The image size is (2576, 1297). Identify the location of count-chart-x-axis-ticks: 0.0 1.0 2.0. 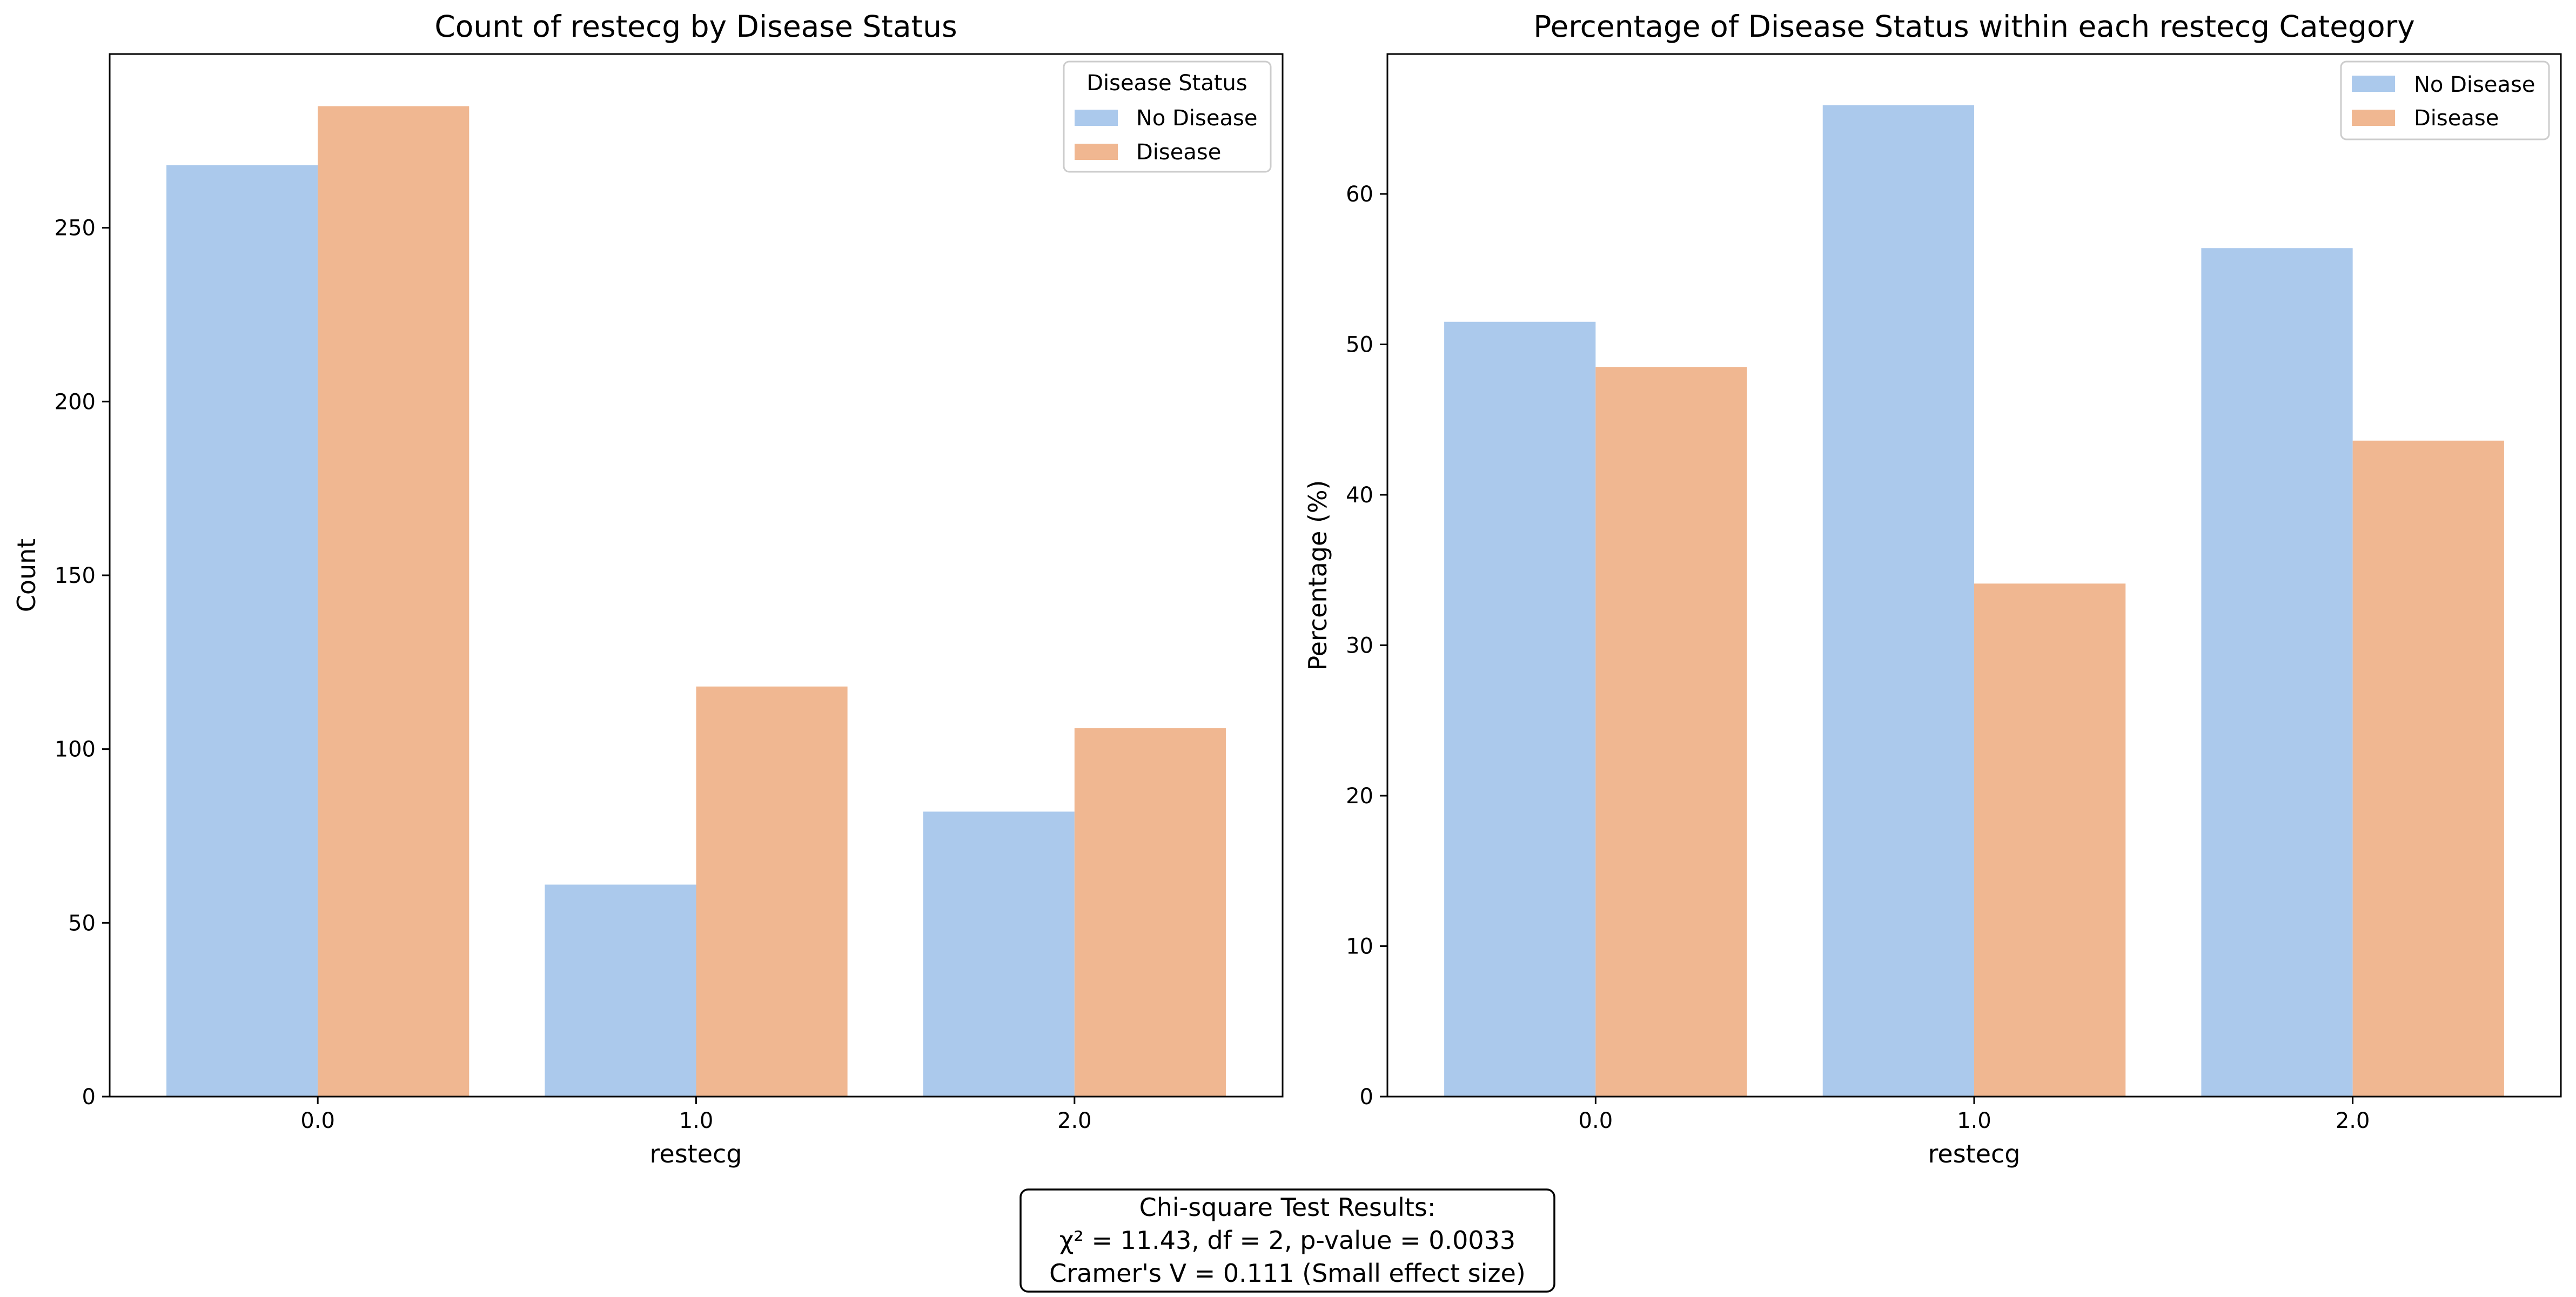
(696, 1115).